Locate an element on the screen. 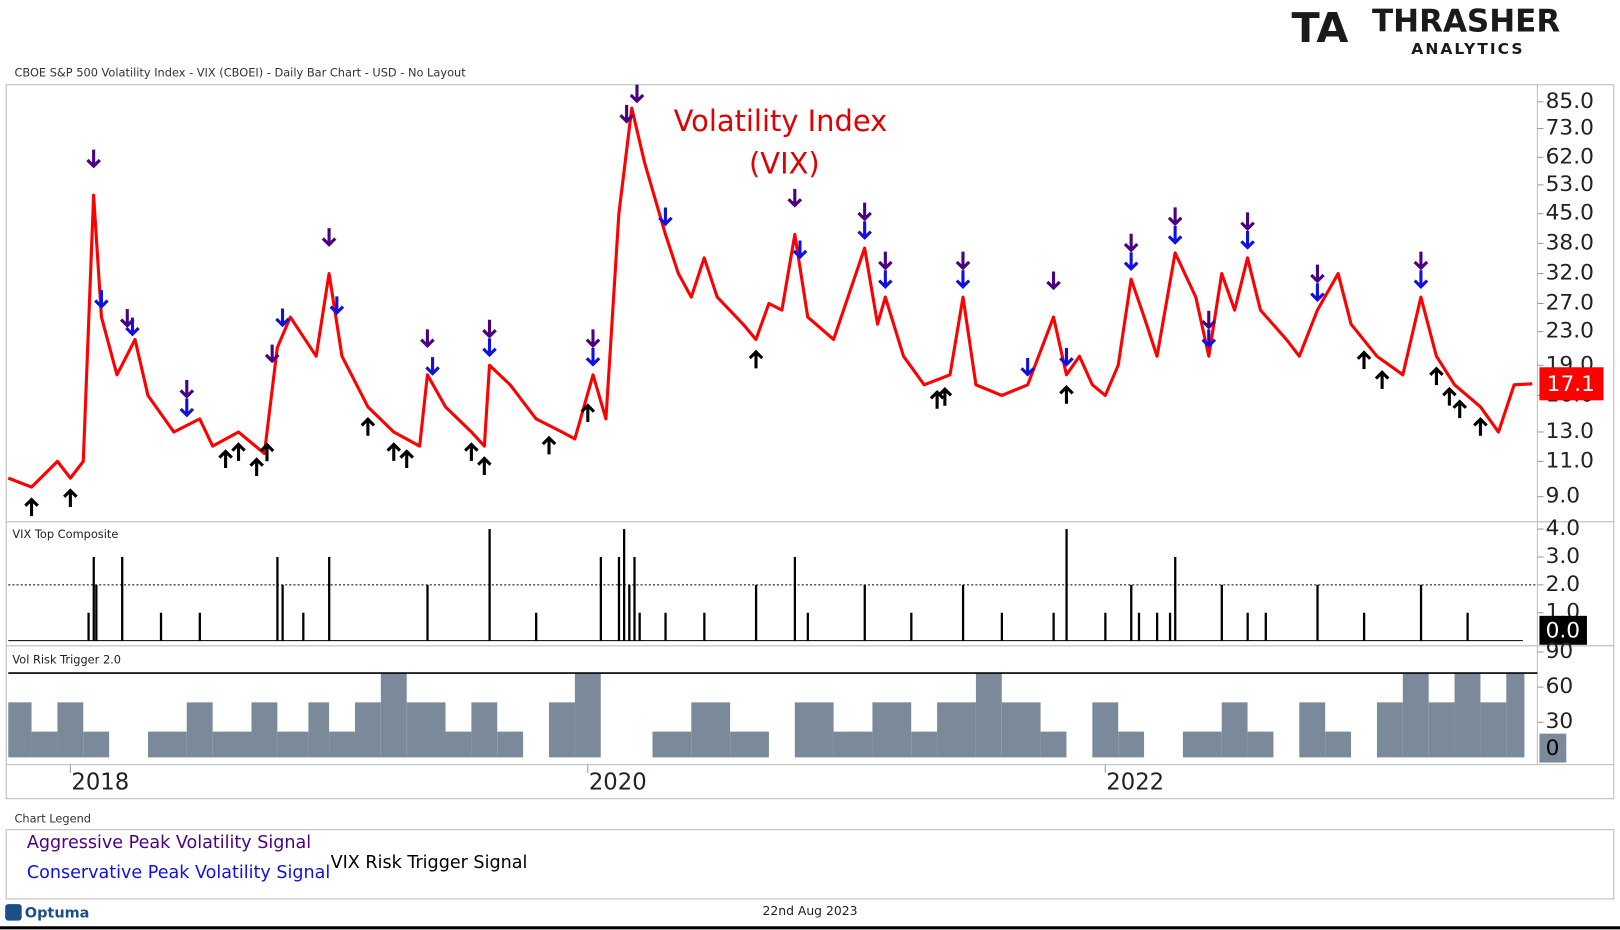  y-tick-label: 27.0 is located at coordinates (1570, 302).